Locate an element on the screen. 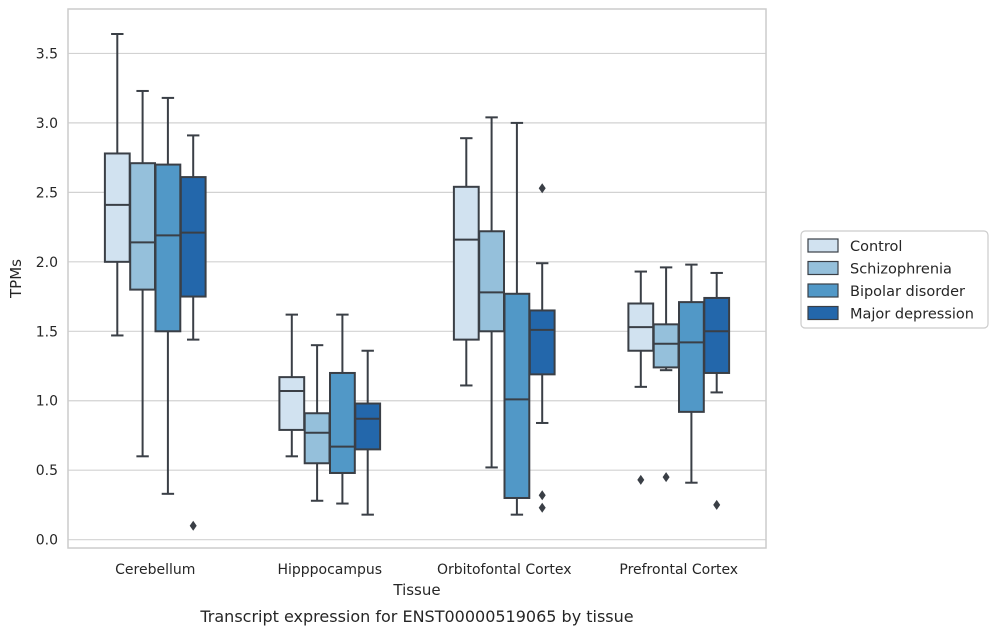 The image size is (997, 634). y-tick-labels: 0.0 0.5 1.0 1.5 2.0 2.5 3.0 3.5 is located at coordinates (47, 297).